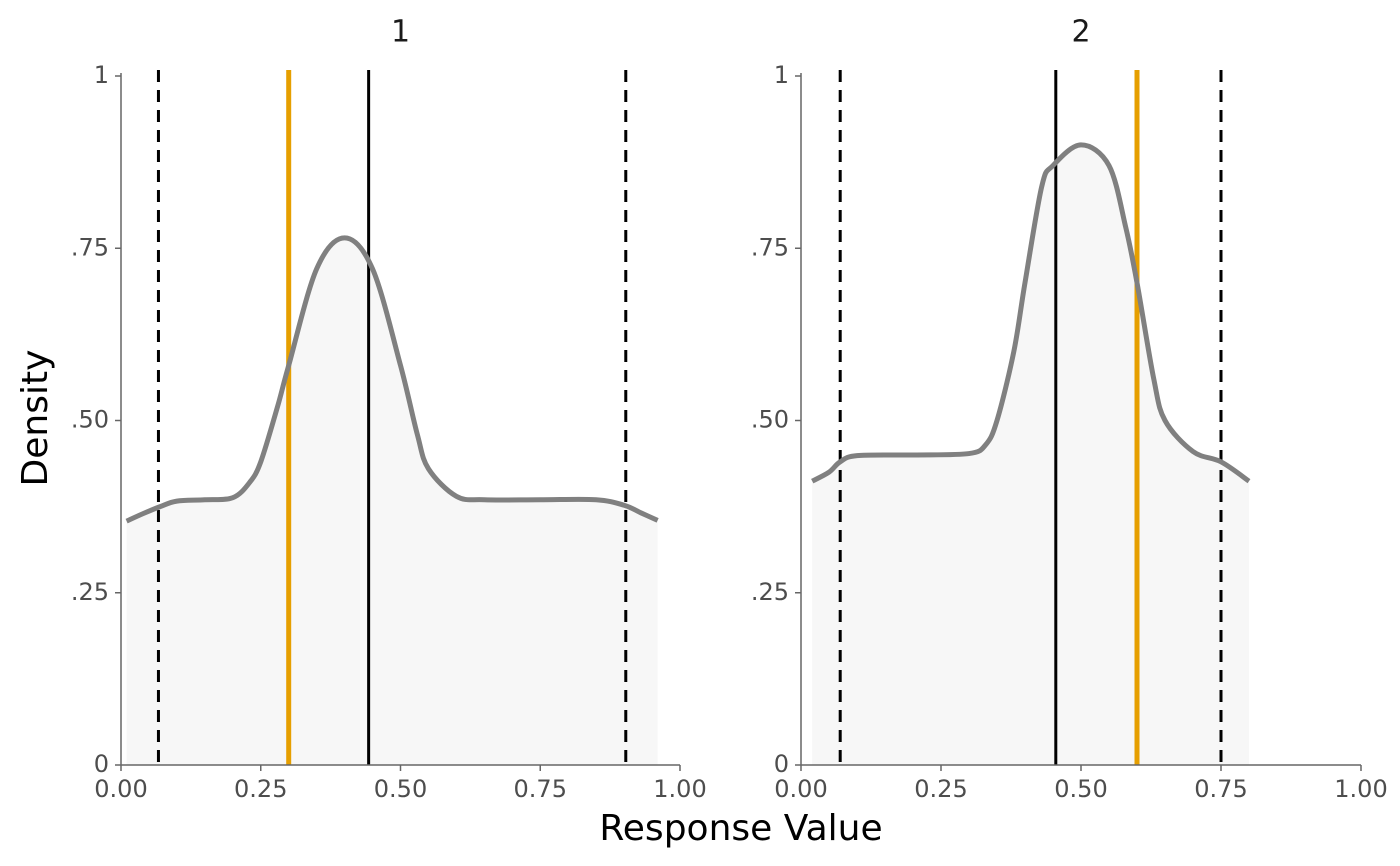  I want to click on panel-title: 2, so click(1080, 32).